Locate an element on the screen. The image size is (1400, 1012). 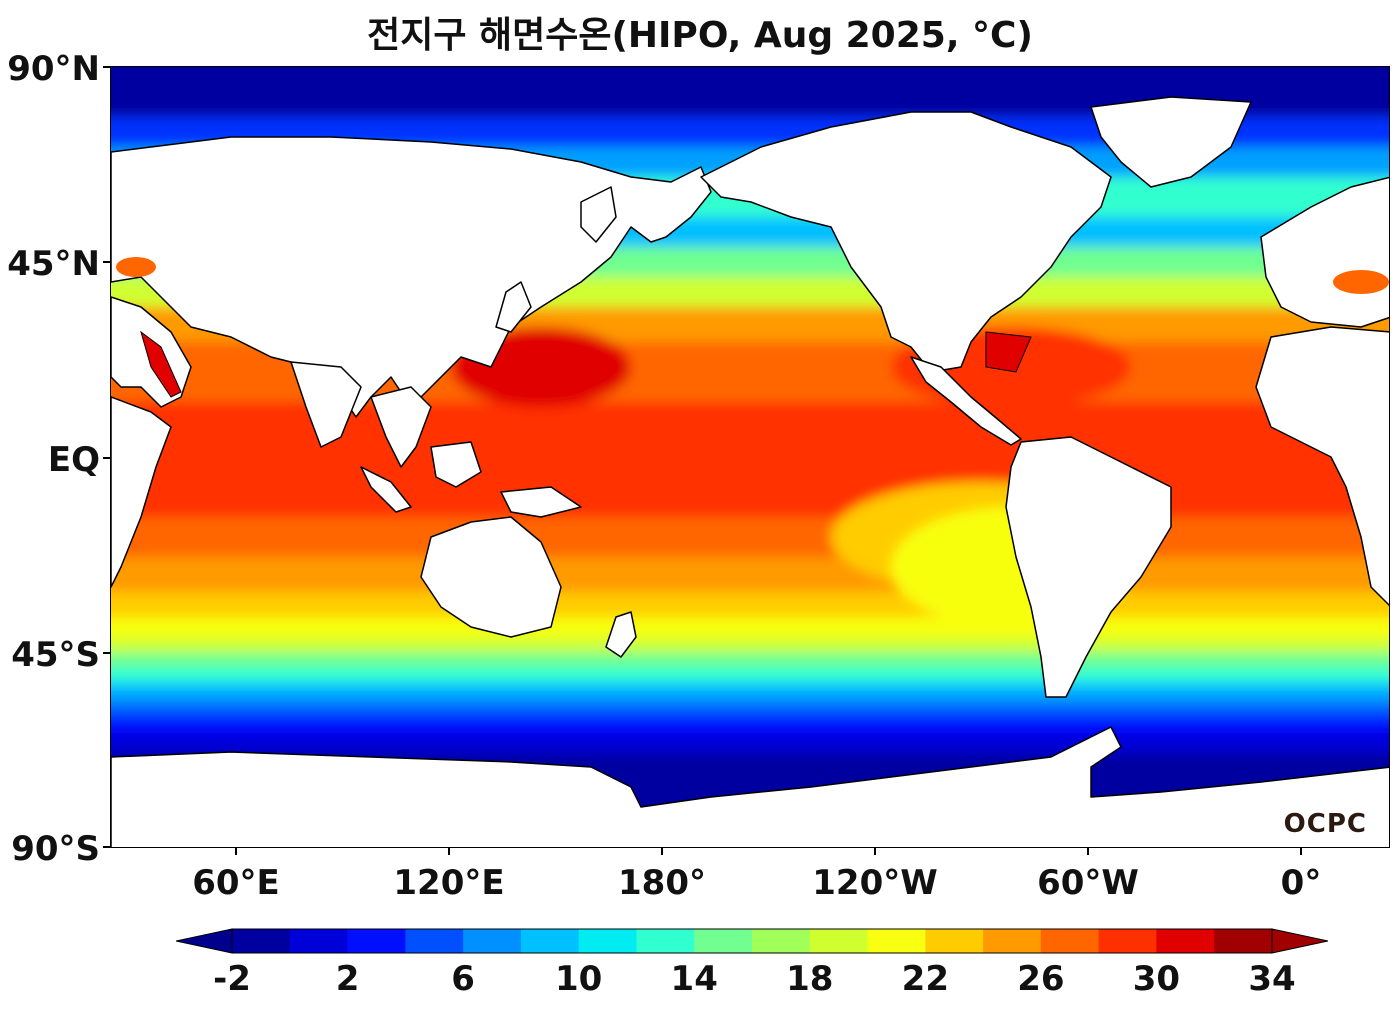
colorbar-tick-label: 34 is located at coordinates (1272, 979).